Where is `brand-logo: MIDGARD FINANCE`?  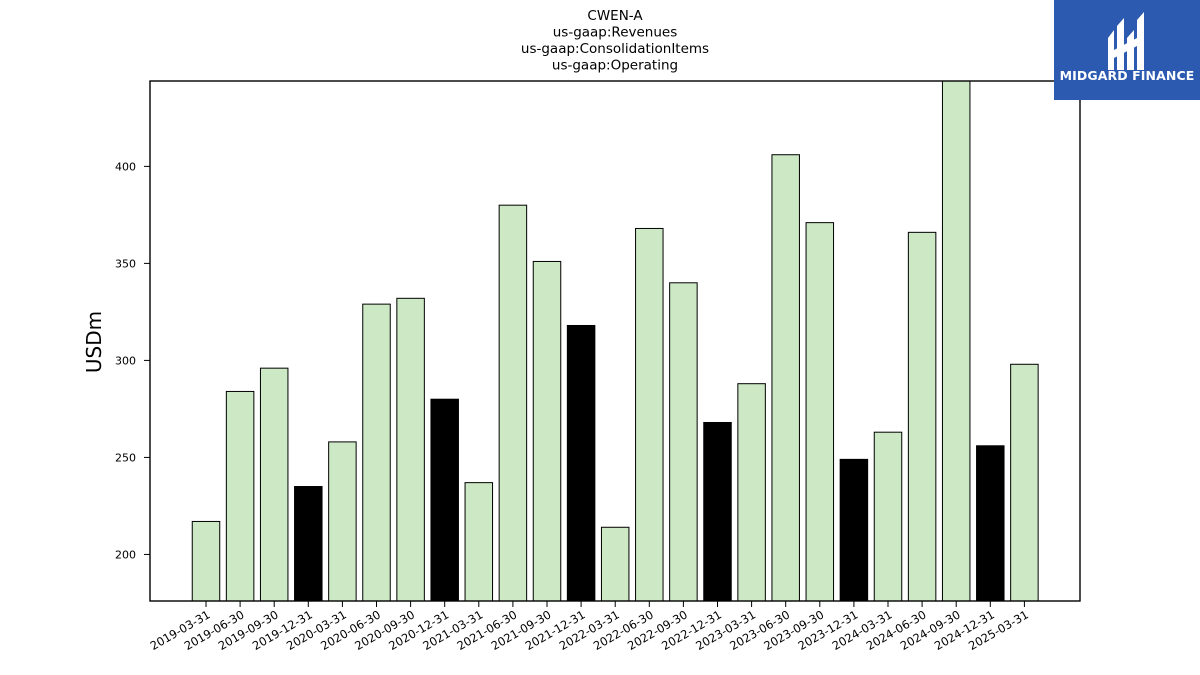 brand-logo: MIDGARD FINANCE is located at coordinates (1127, 50).